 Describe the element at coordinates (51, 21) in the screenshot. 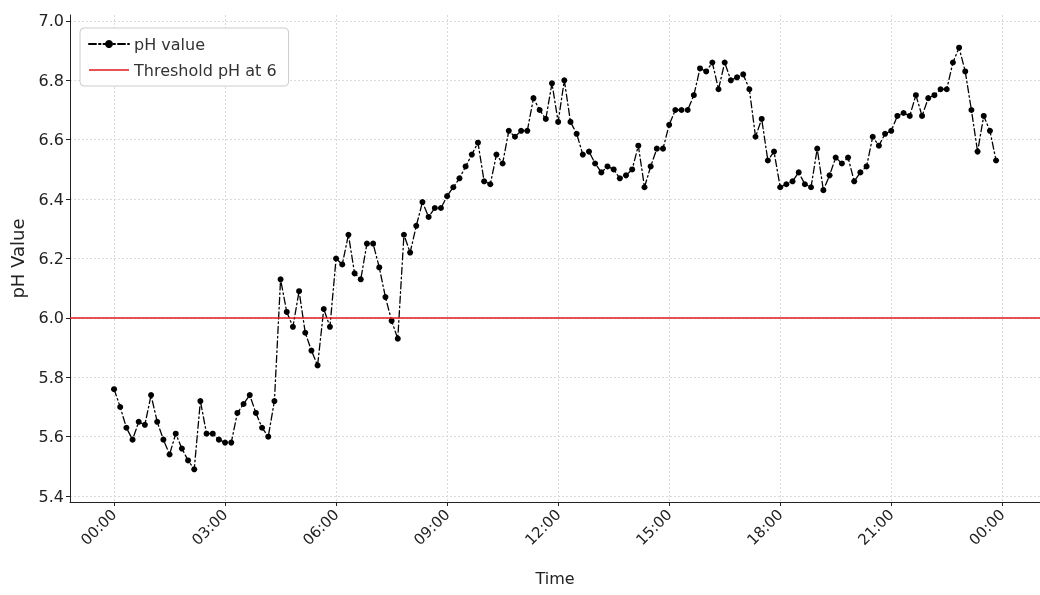

I see `y-tick-label: 7.0` at that location.